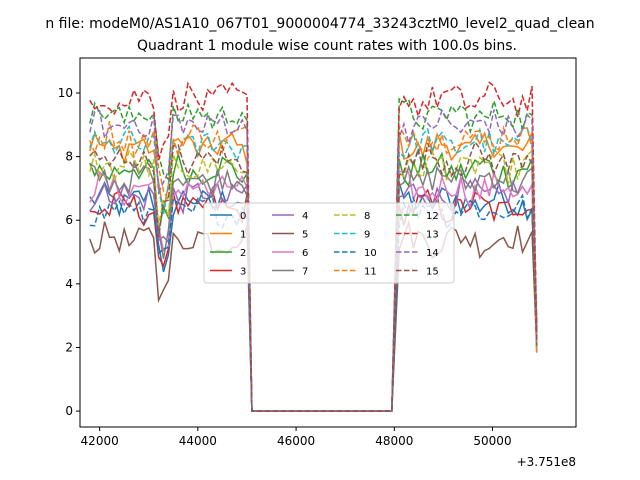  I want to click on legend-label-15: 15, so click(432, 272).